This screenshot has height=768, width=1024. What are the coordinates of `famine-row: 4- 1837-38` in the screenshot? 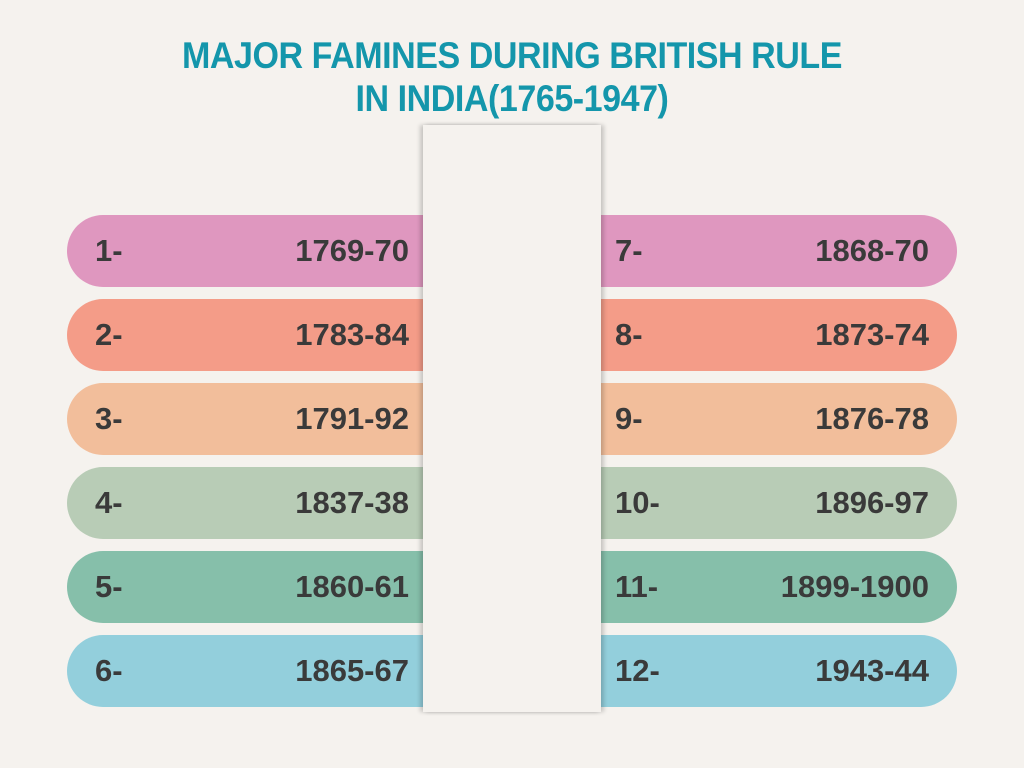 It's located at (245, 503).